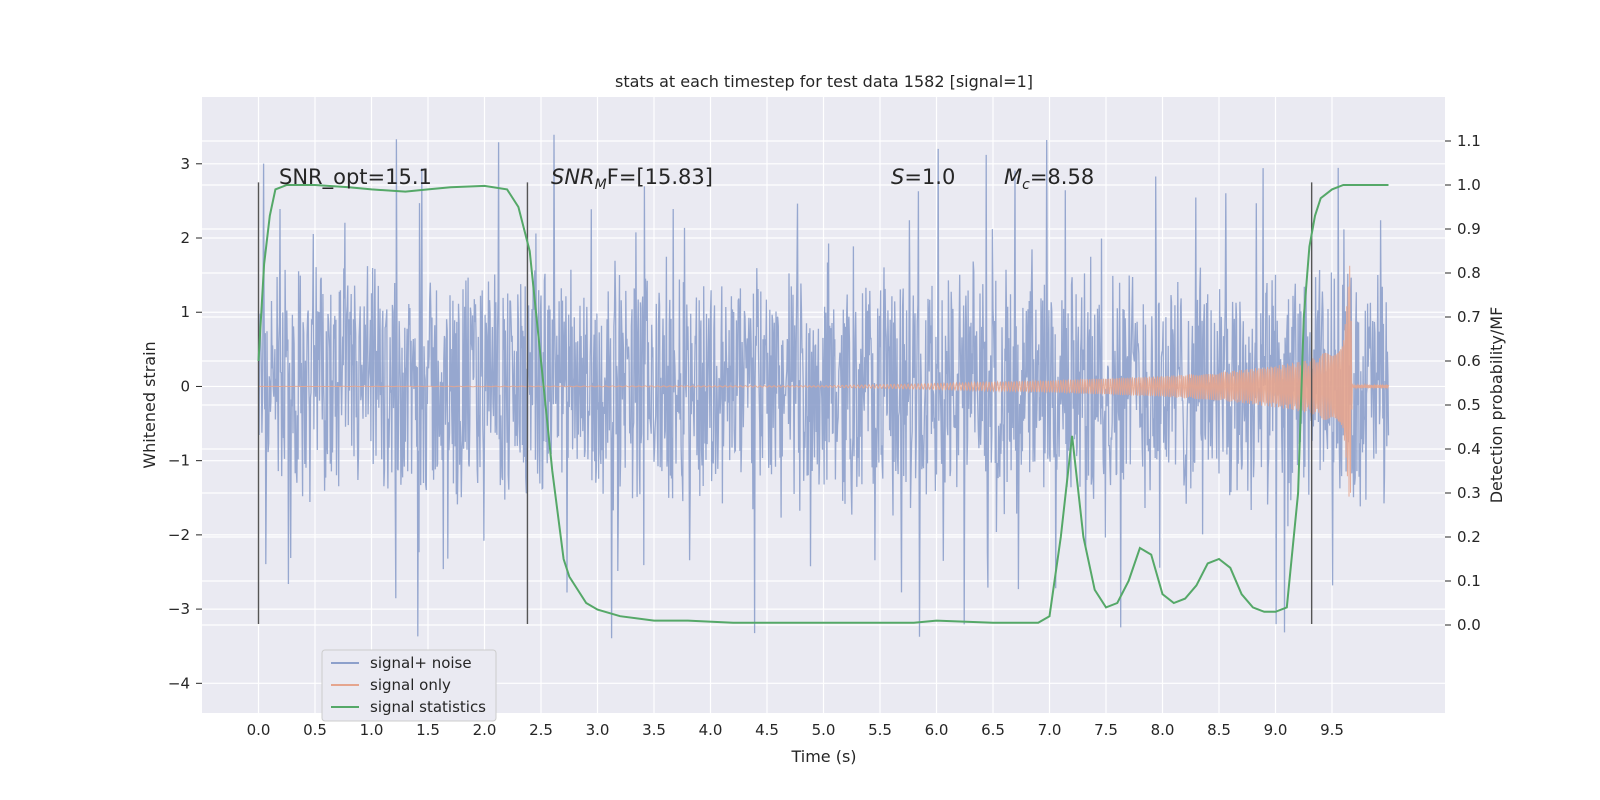  I want to click on annotation-s: S=1.0, so click(923, 177).